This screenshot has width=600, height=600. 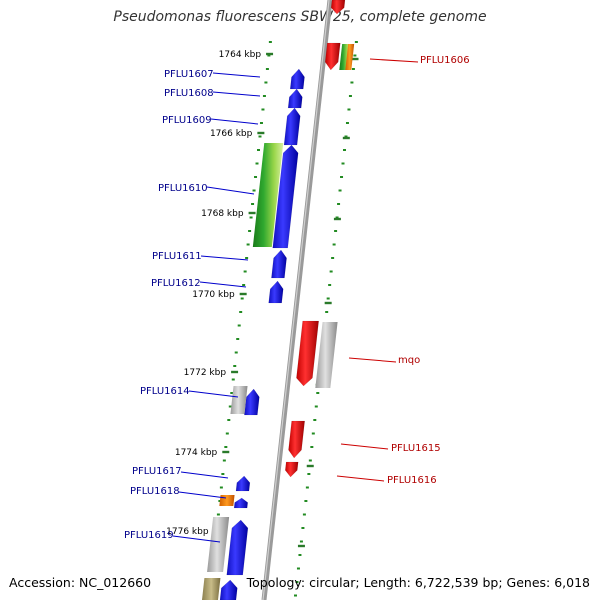 I want to click on ruler-label: 1774 kbp, so click(x=196, y=453).